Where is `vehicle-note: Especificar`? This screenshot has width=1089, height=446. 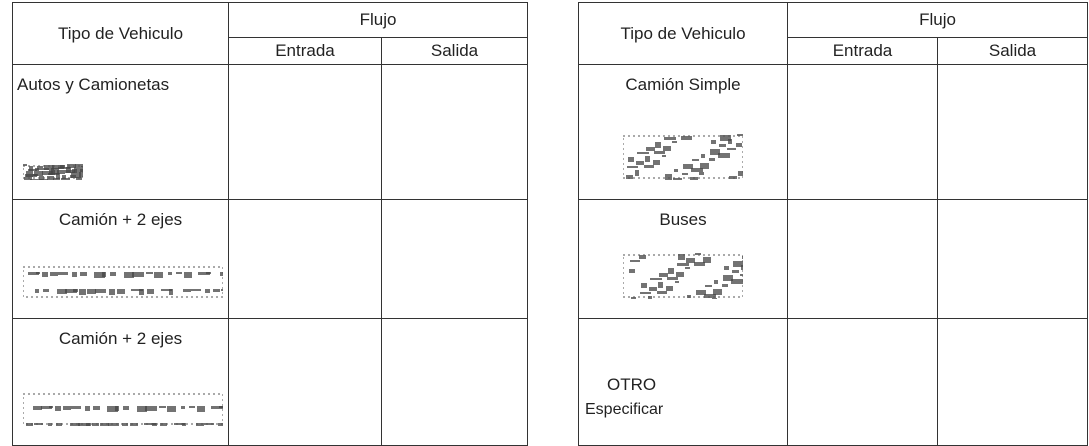
vehicle-note: Especificar is located at coordinates (624, 409).